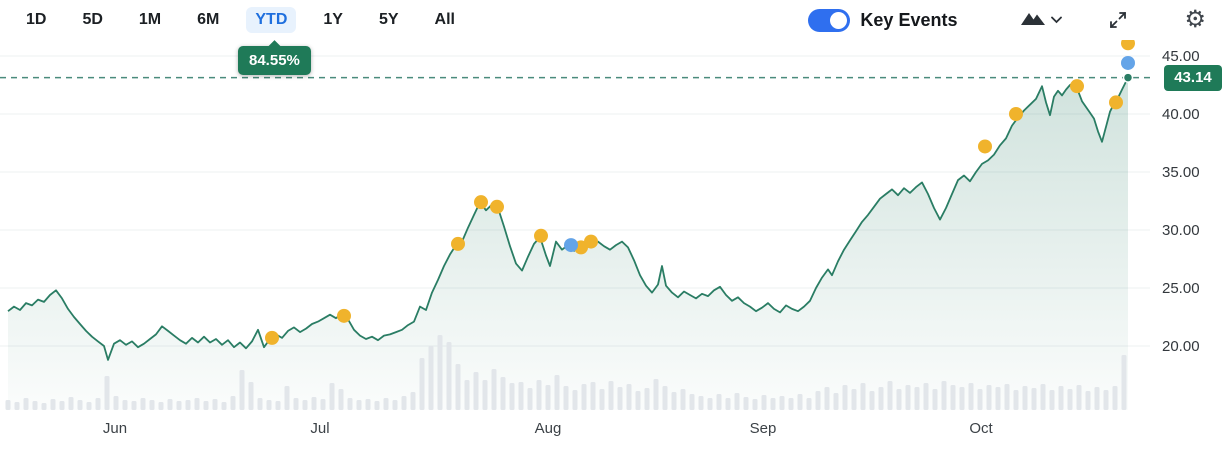 This screenshot has height=460, width=1223. Describe the element at coordinates (1118, 20) in the screenshot. I see `expand-fullscreen-icon` at that location.